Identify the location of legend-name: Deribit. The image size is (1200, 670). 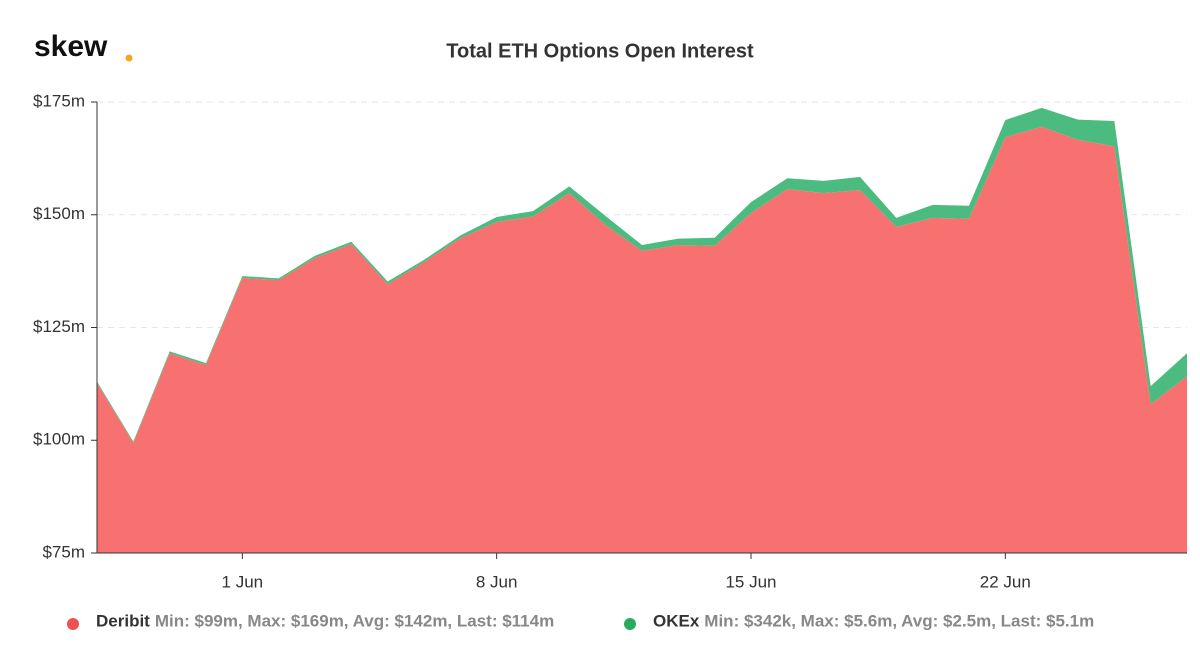
(123, 620).